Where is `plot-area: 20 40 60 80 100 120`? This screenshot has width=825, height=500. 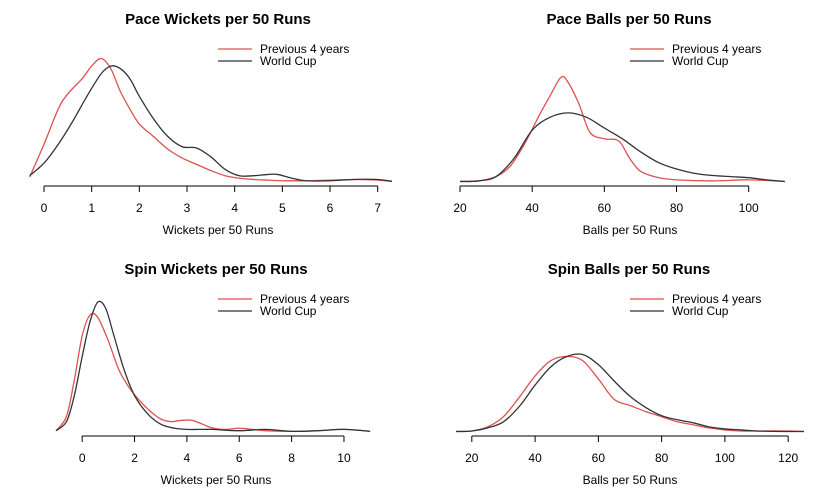 plot-area: 20 40 60 80 100 120 is located at coordinates (630, 409).